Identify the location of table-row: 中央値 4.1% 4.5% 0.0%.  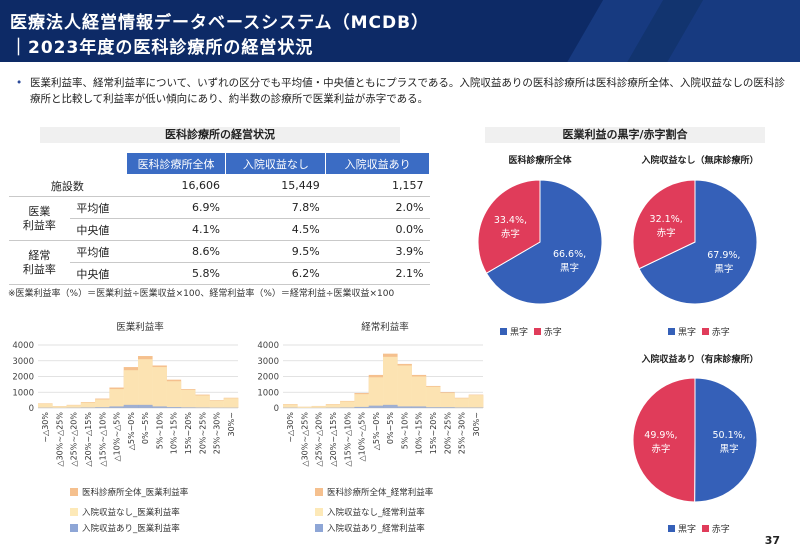
(219, 229).